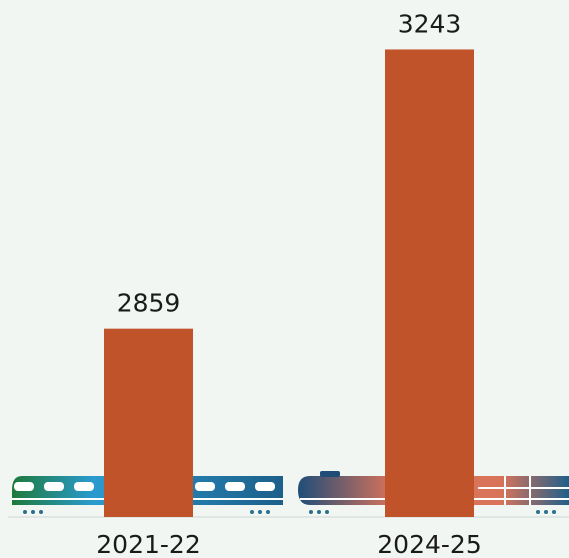 The image size is (569, 558). I want to click on data-label: 2859, so click(149, 303).